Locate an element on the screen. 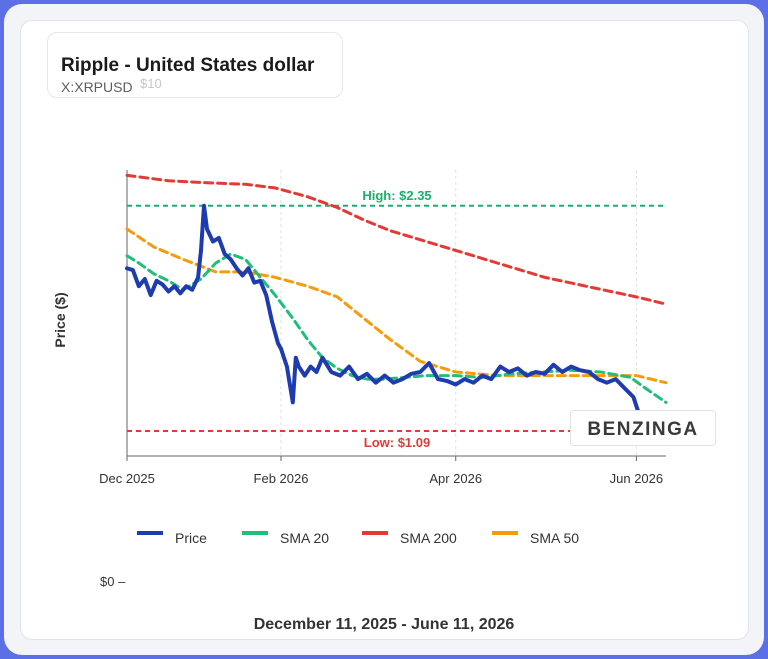 The image size is (768, 659). x-tick-label-2: Apr 2026 is located at coordinates (455, 478).